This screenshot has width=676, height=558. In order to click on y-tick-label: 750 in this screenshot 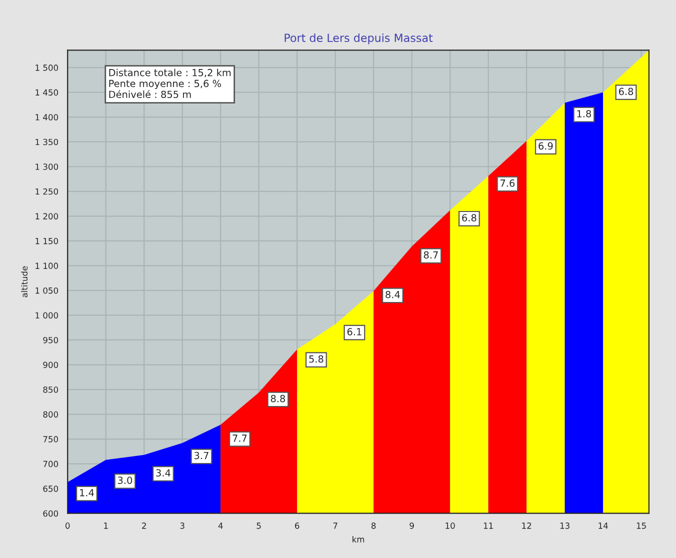, I will do `click(50, 439)`.